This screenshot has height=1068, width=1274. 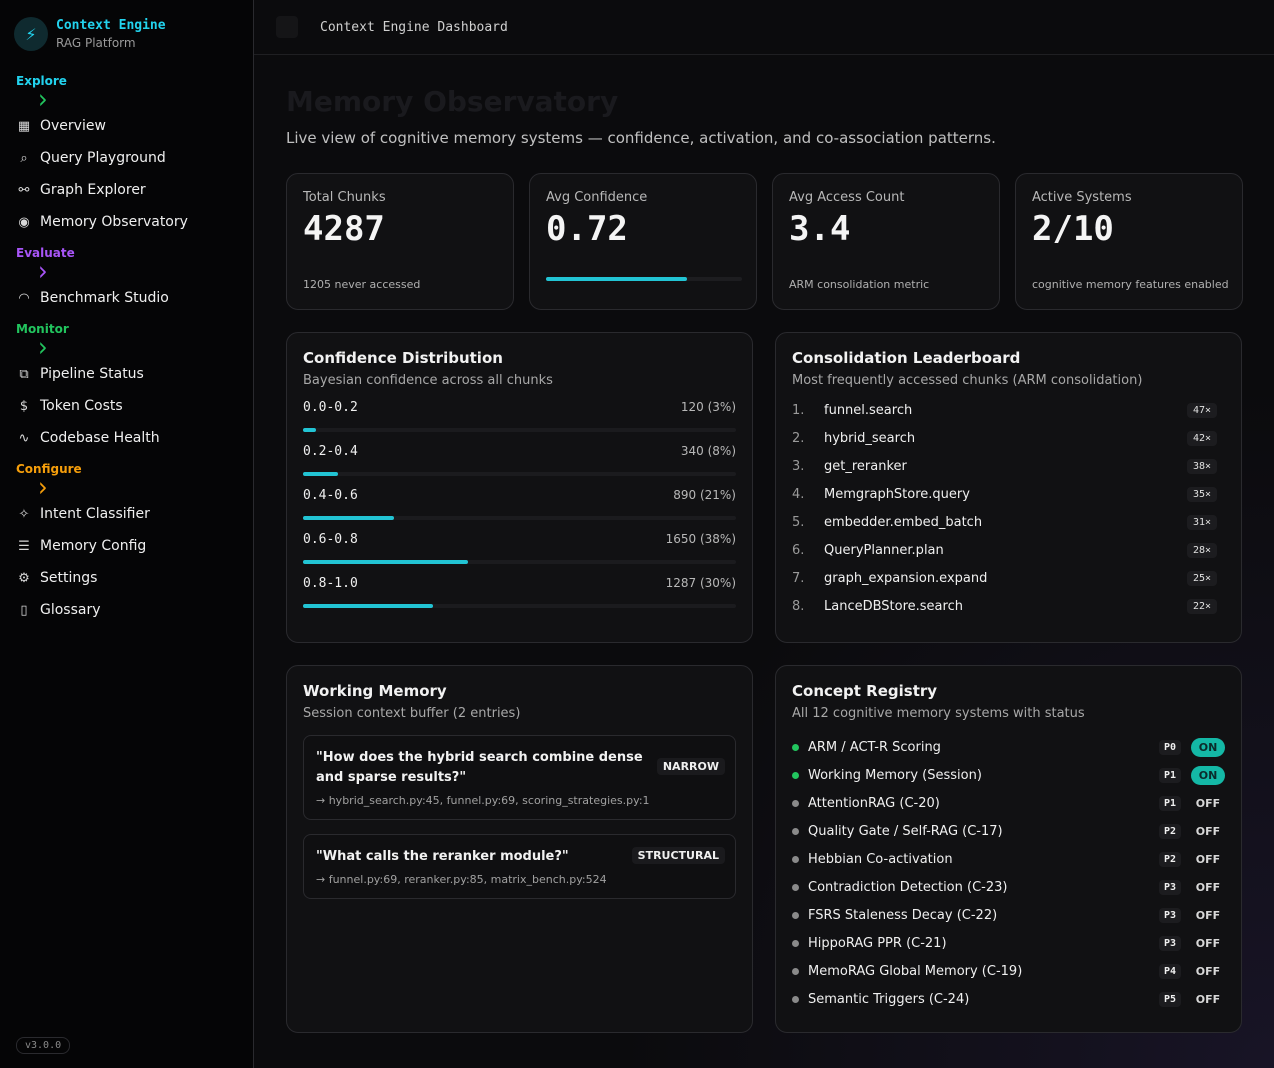 I want to click on leaderboard-row: 8. LanceDBStore.search 22×, so click(x=1008, y=606).